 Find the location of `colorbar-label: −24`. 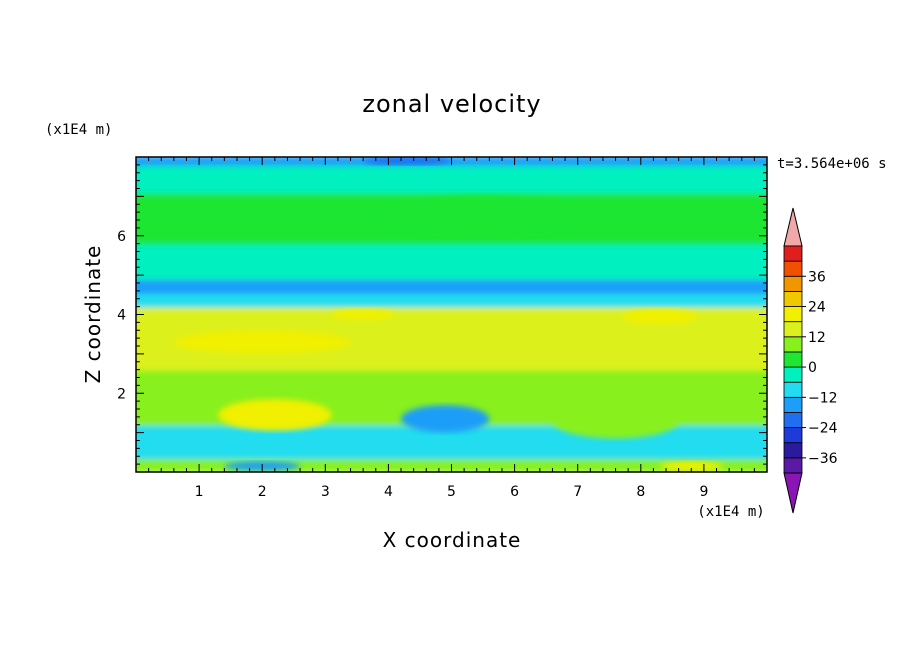

colorbar-label: −24 is located at coordinates (823, 429).